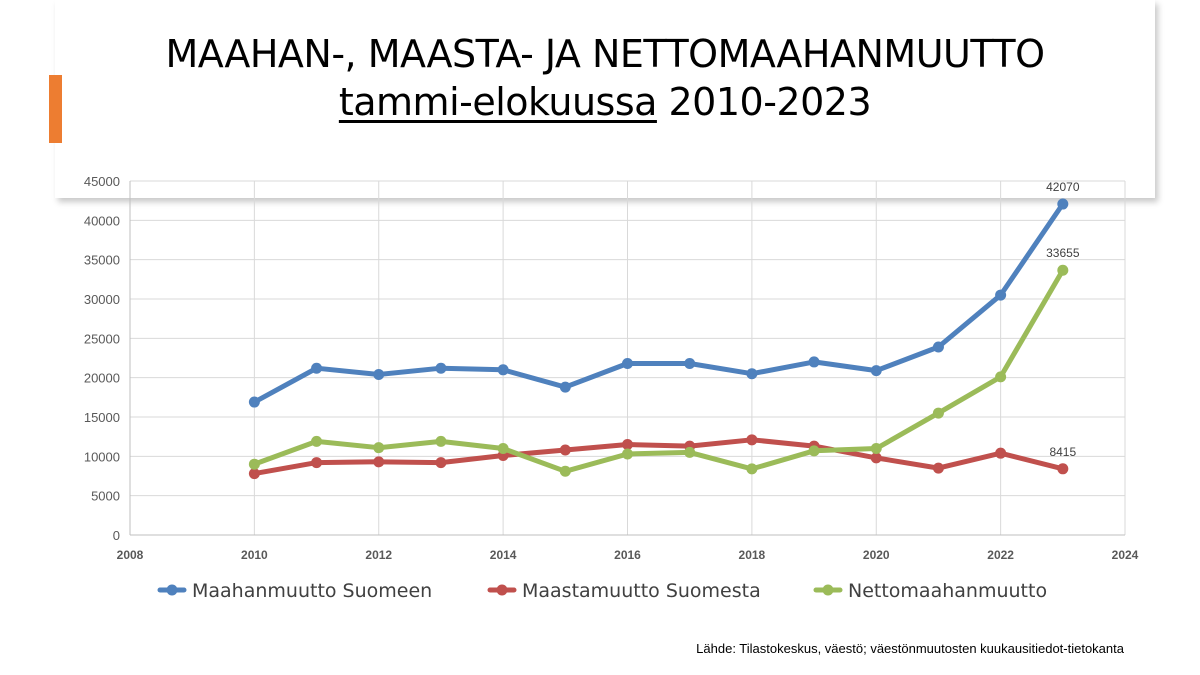 This screenshot has width=1200, height=675. I want to click on data-label-2-2023: 8415, so click(1062, 452).